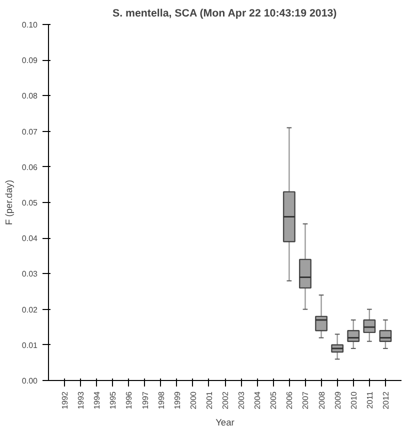 The height and width of the screenshot is (430, 411). What do you see at coordinates (257, 400) in the screenshot?
I see `x-tick-label: 2004` at bounding box center [257, 400].